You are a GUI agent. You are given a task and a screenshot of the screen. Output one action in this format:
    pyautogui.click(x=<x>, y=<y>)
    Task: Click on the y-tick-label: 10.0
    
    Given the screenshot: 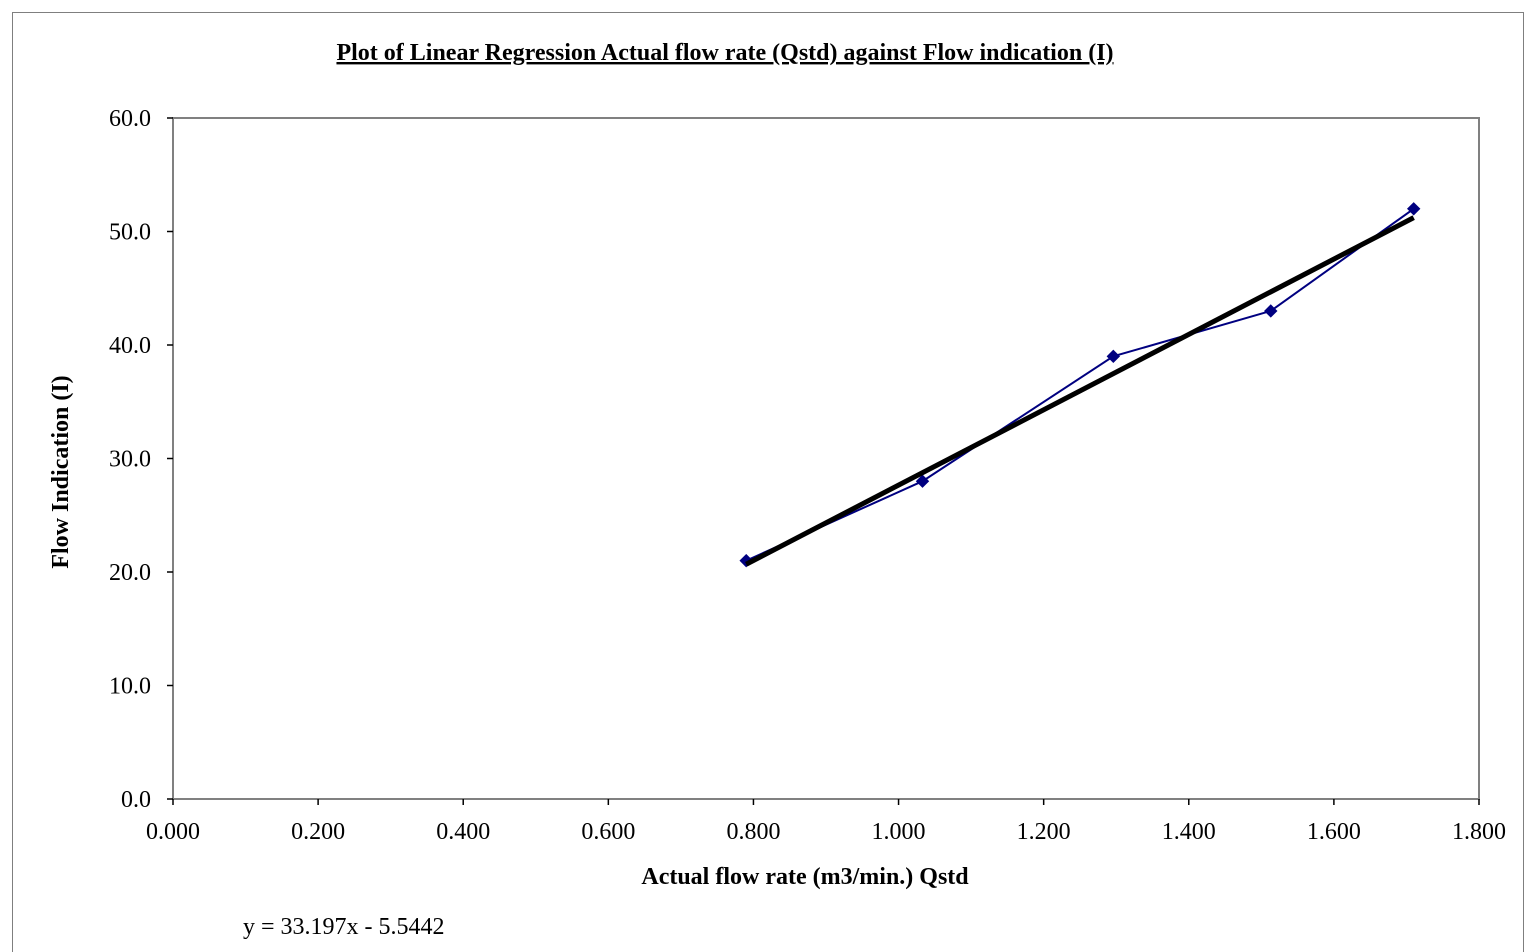 What is the action you would take?
    pyautogui.click(x=130, y=687)
    